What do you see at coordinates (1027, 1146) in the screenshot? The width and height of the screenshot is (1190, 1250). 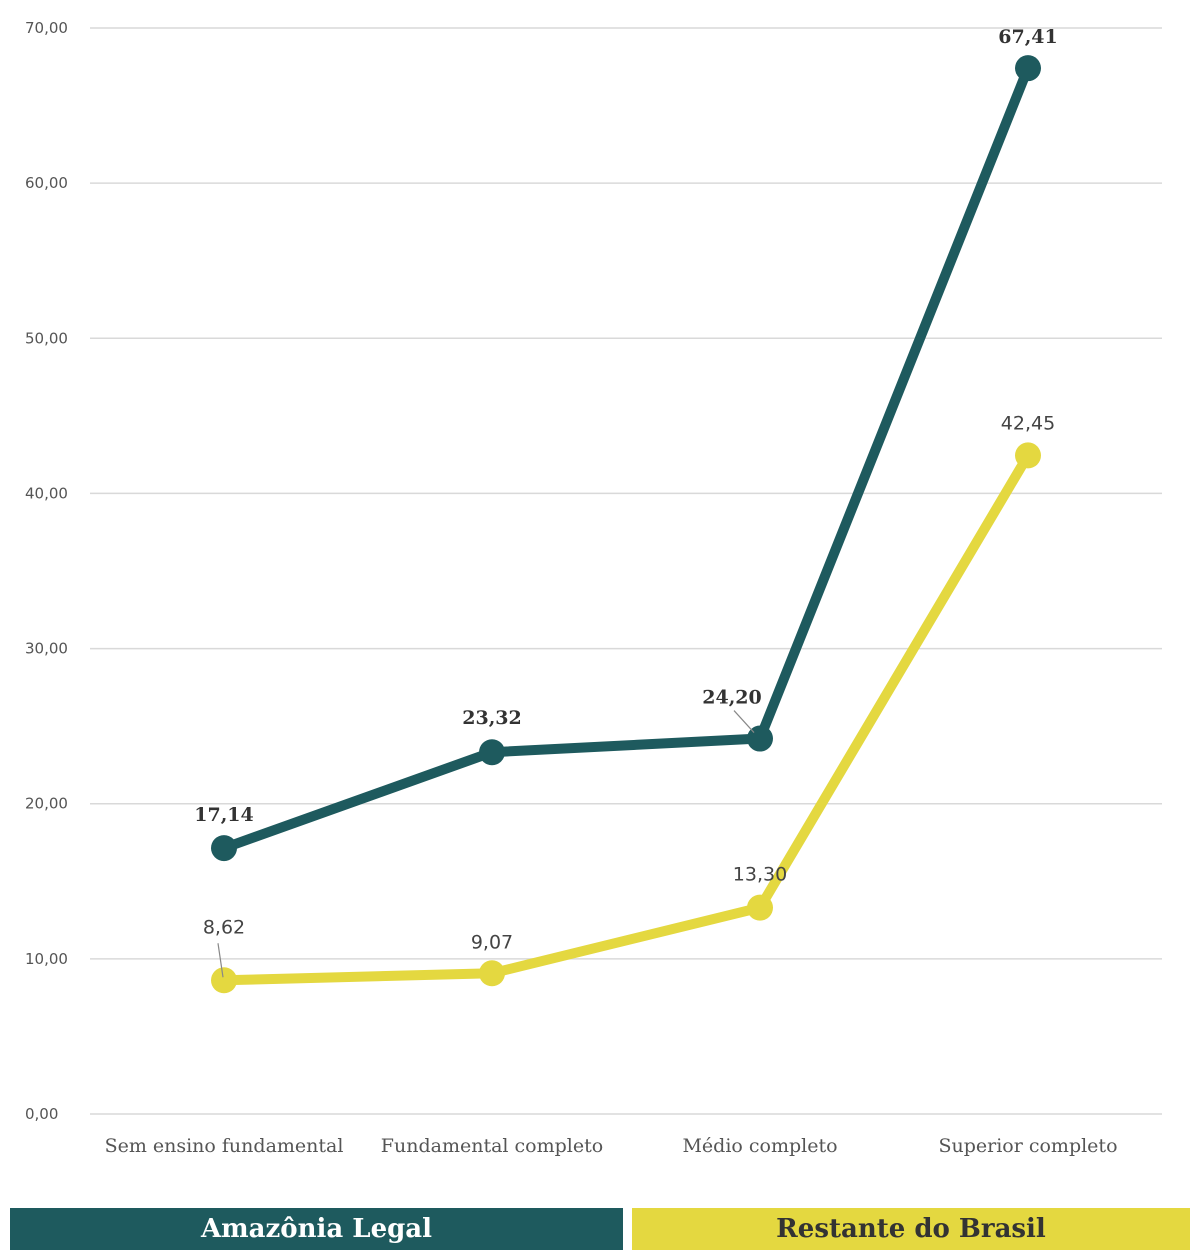 I see `x-category-label: Superior completo` at bounding box center [1027, 1146].